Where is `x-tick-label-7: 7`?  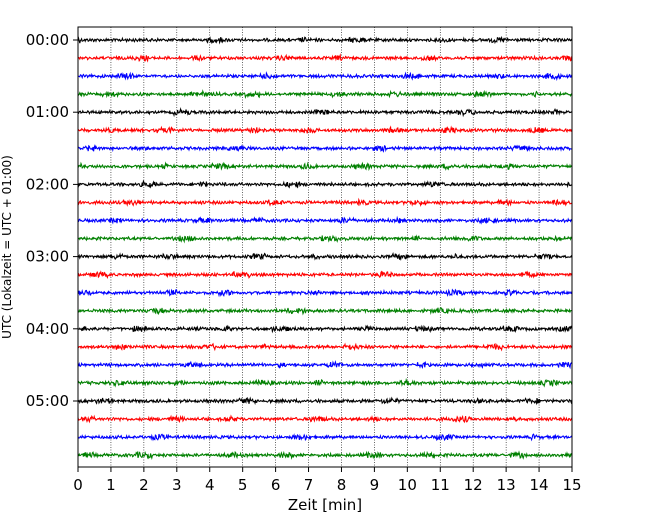 x-tick-label-7: 7 is located at coordinates (309, 485).